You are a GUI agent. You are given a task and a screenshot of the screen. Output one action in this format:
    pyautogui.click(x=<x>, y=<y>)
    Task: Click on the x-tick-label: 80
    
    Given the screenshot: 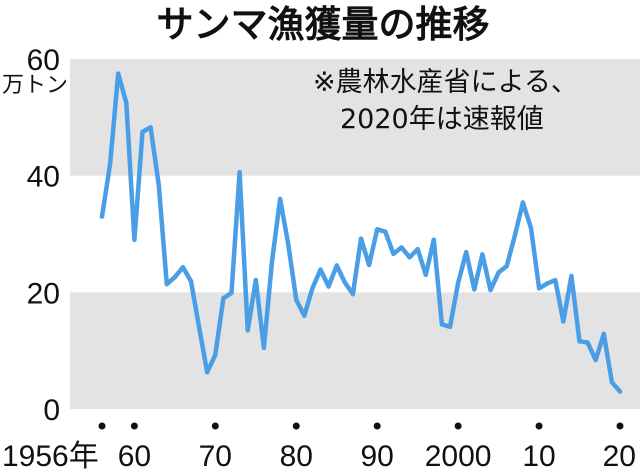 What is the action you would take?
    pyautogui.click(x=296, y=456)
    